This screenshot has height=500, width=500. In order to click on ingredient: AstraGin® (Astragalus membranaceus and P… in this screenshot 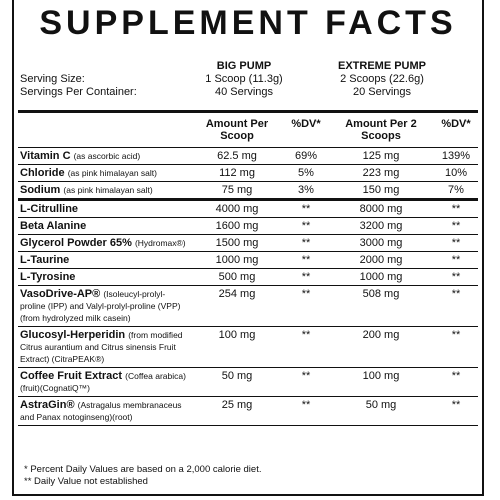, I will do `click(104, 411)`.